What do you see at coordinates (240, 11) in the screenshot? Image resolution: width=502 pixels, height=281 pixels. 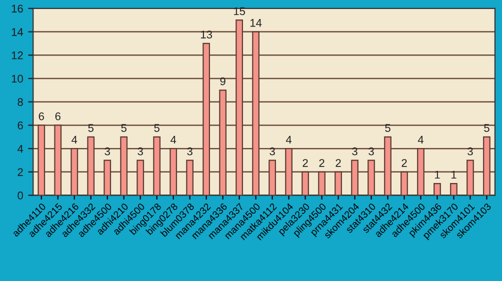 I see `data-label: 15` at bounding box center [240, 11].